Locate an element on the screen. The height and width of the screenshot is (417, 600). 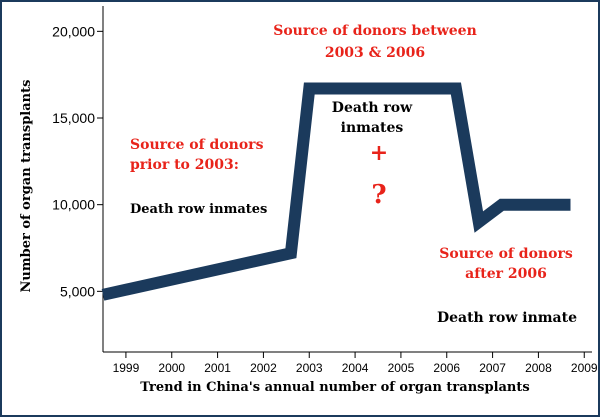
x-tick-label: 2008 is located at coordinates (538, 368).